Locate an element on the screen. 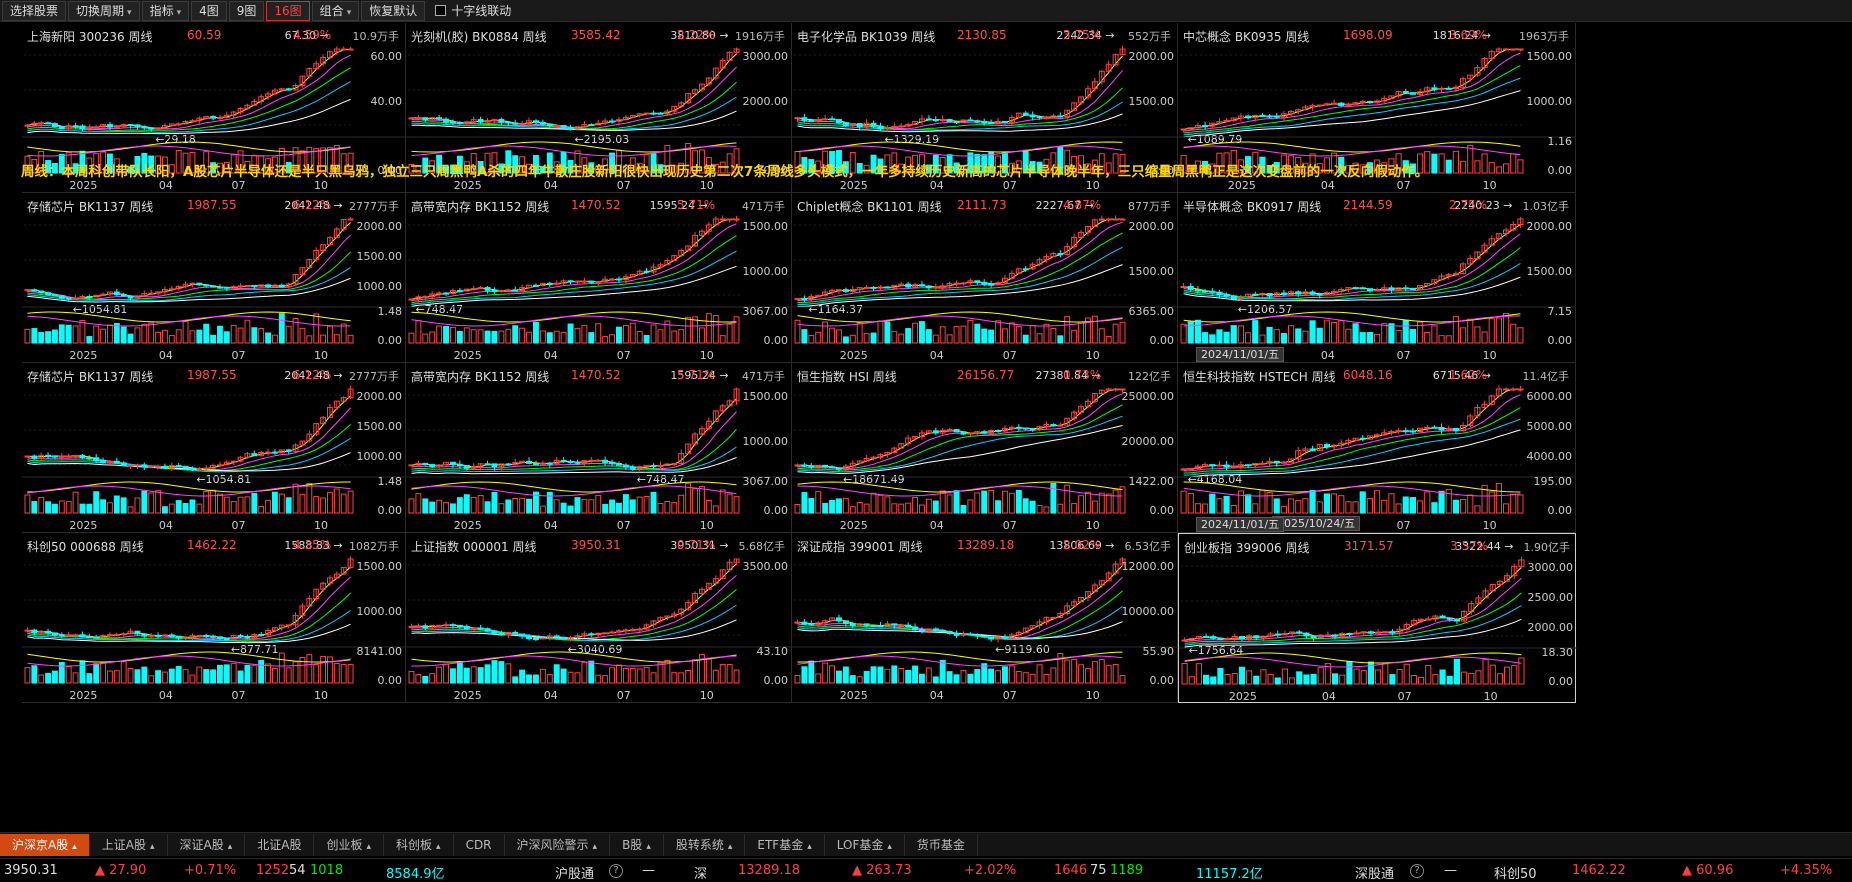 This screenshot has width=1852, height=882. view-16-button: 16图 is located at coordinates (288, 10).